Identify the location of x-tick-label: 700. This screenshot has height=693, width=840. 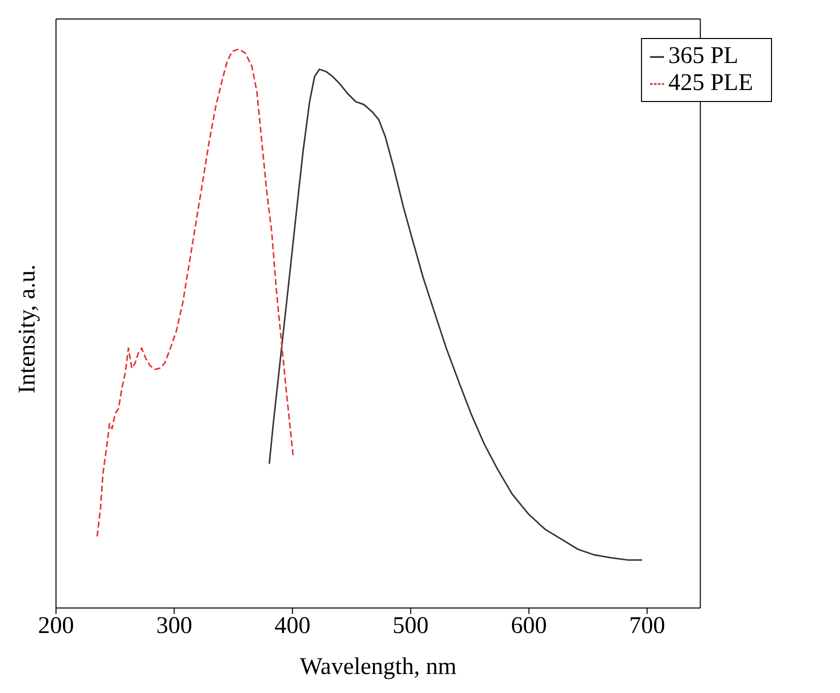
(647, 626).